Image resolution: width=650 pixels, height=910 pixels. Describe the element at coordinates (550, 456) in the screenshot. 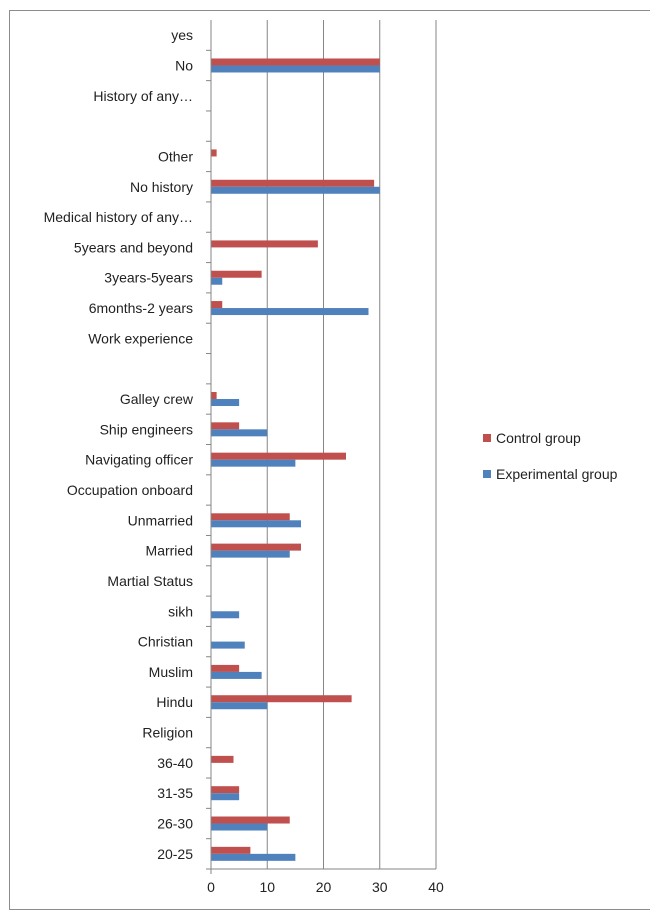

I see `legend: Control group Experimental group` at that location.